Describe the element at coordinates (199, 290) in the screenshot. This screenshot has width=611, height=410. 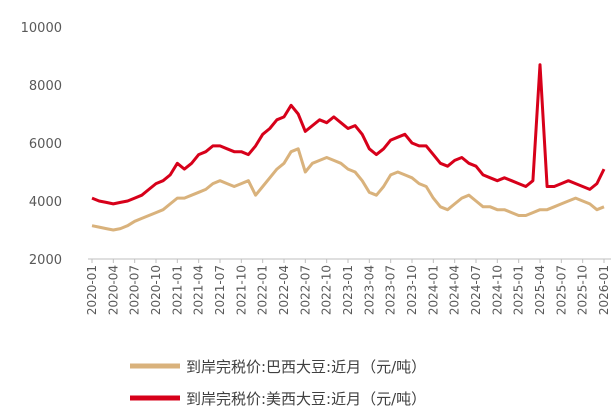
I see `x-tick-label: 2021-04` at that location.